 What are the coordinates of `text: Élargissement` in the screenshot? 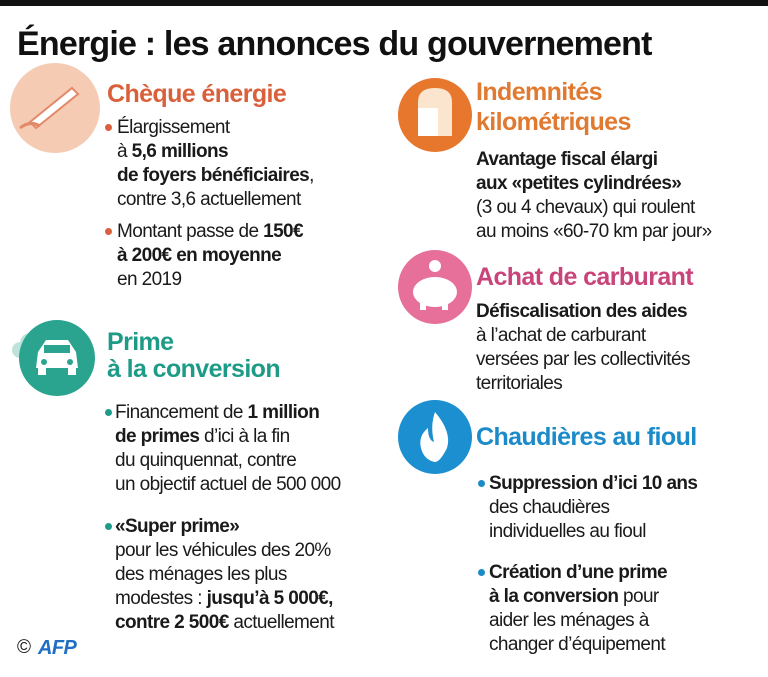 It's located at (173, 127).